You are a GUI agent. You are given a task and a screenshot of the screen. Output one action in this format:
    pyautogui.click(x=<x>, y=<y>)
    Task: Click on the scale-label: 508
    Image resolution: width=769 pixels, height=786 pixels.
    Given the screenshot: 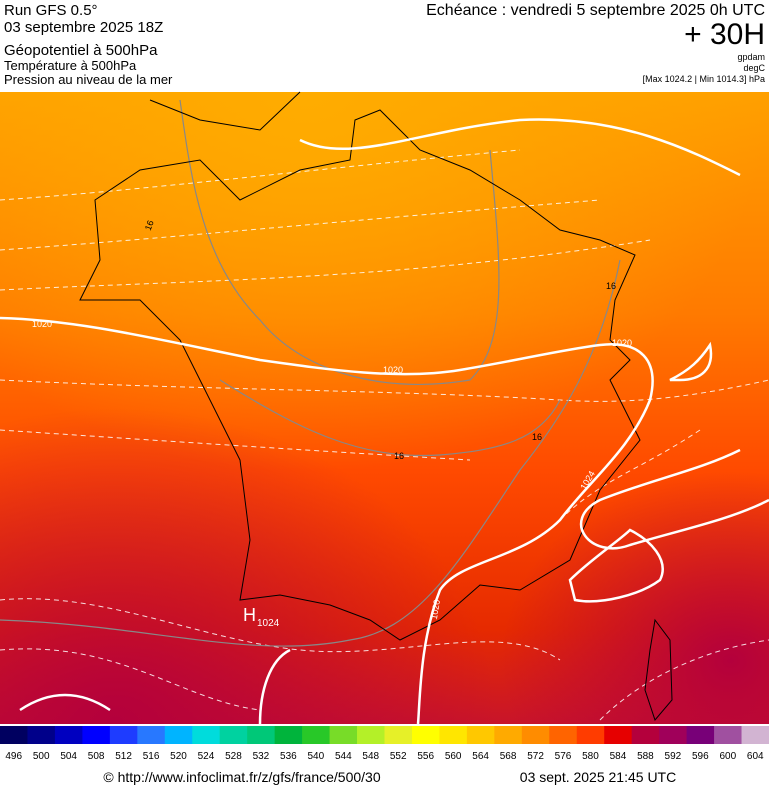 What is the action you would take?
    pyautogui.click(x=96, y=756)
    